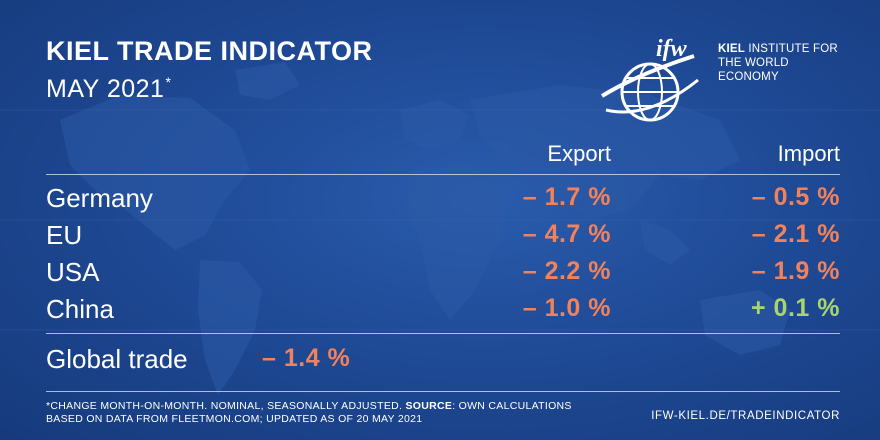 This screenshot has height=440, width=880. Describe the element at coordinates (117, 359) in the screenshot. I see `global-trade-label: Global trade` at that location.